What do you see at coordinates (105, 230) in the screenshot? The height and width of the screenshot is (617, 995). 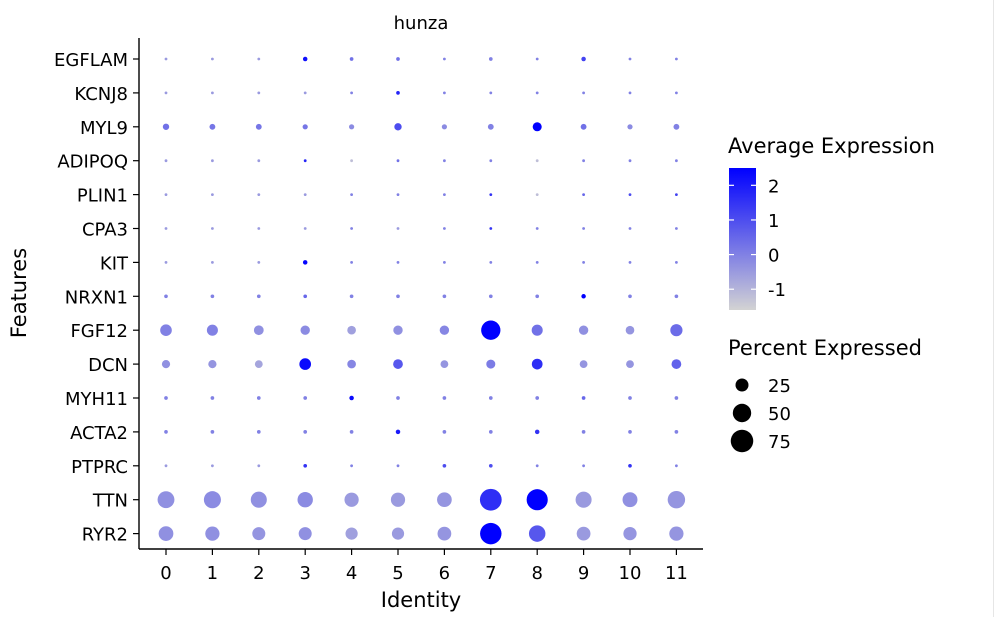 I see `y-tick-label: CPA3` at bounding box center [105, 230].